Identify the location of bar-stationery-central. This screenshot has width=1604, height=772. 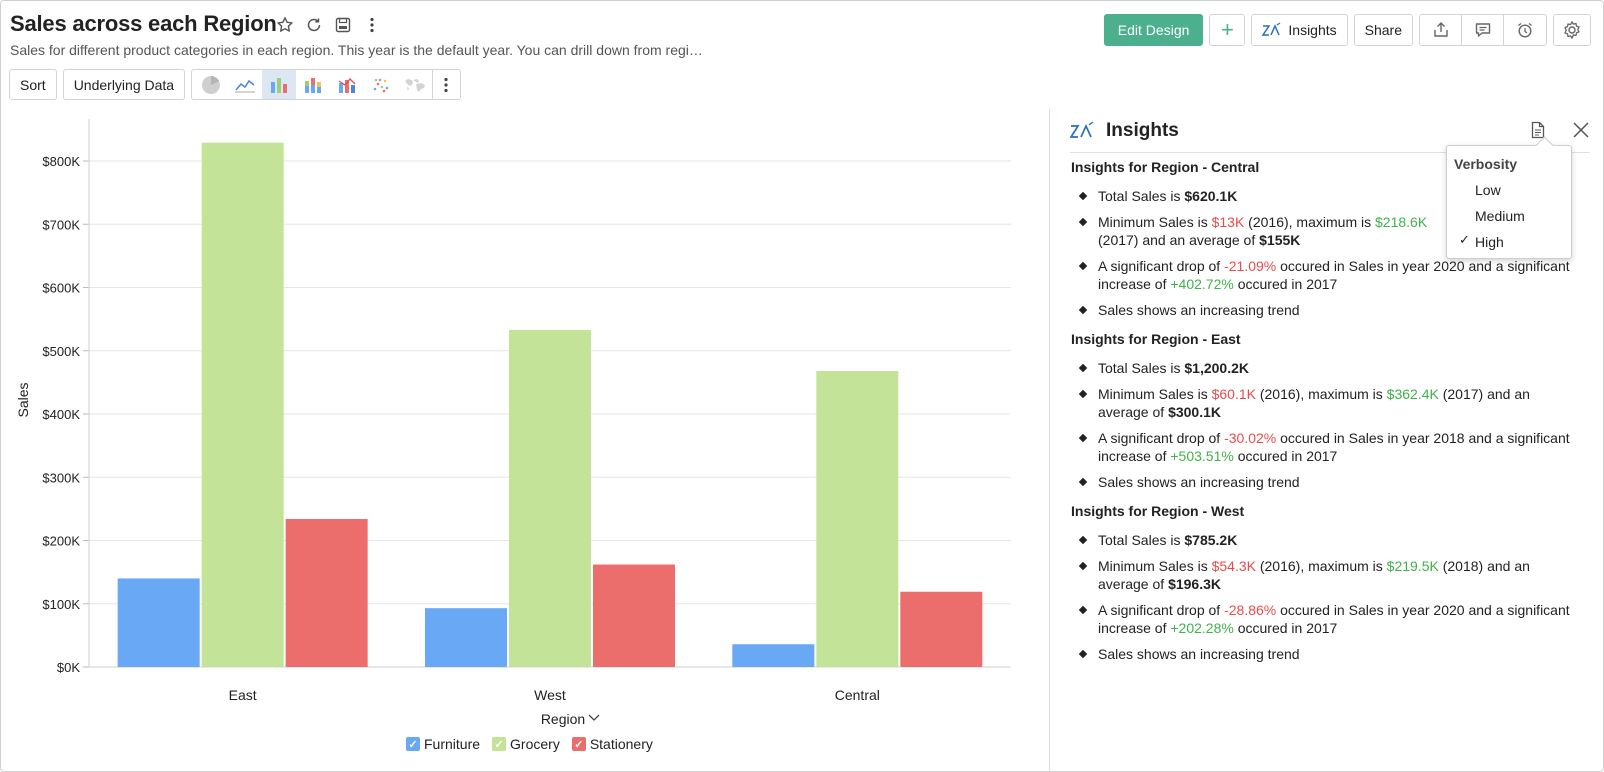
(941, 629).